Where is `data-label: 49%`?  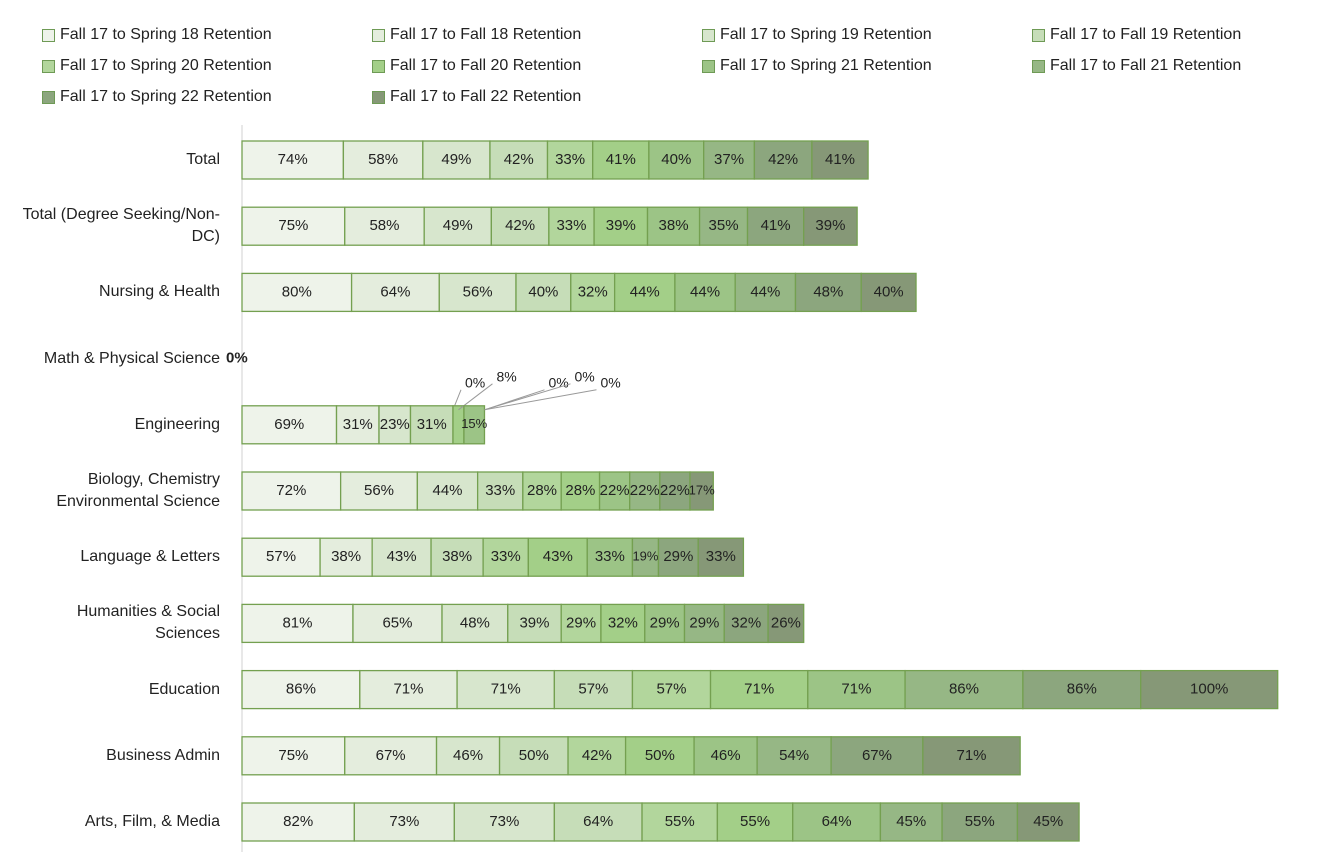 data-label: 49% is located at coordinates (458, 225).